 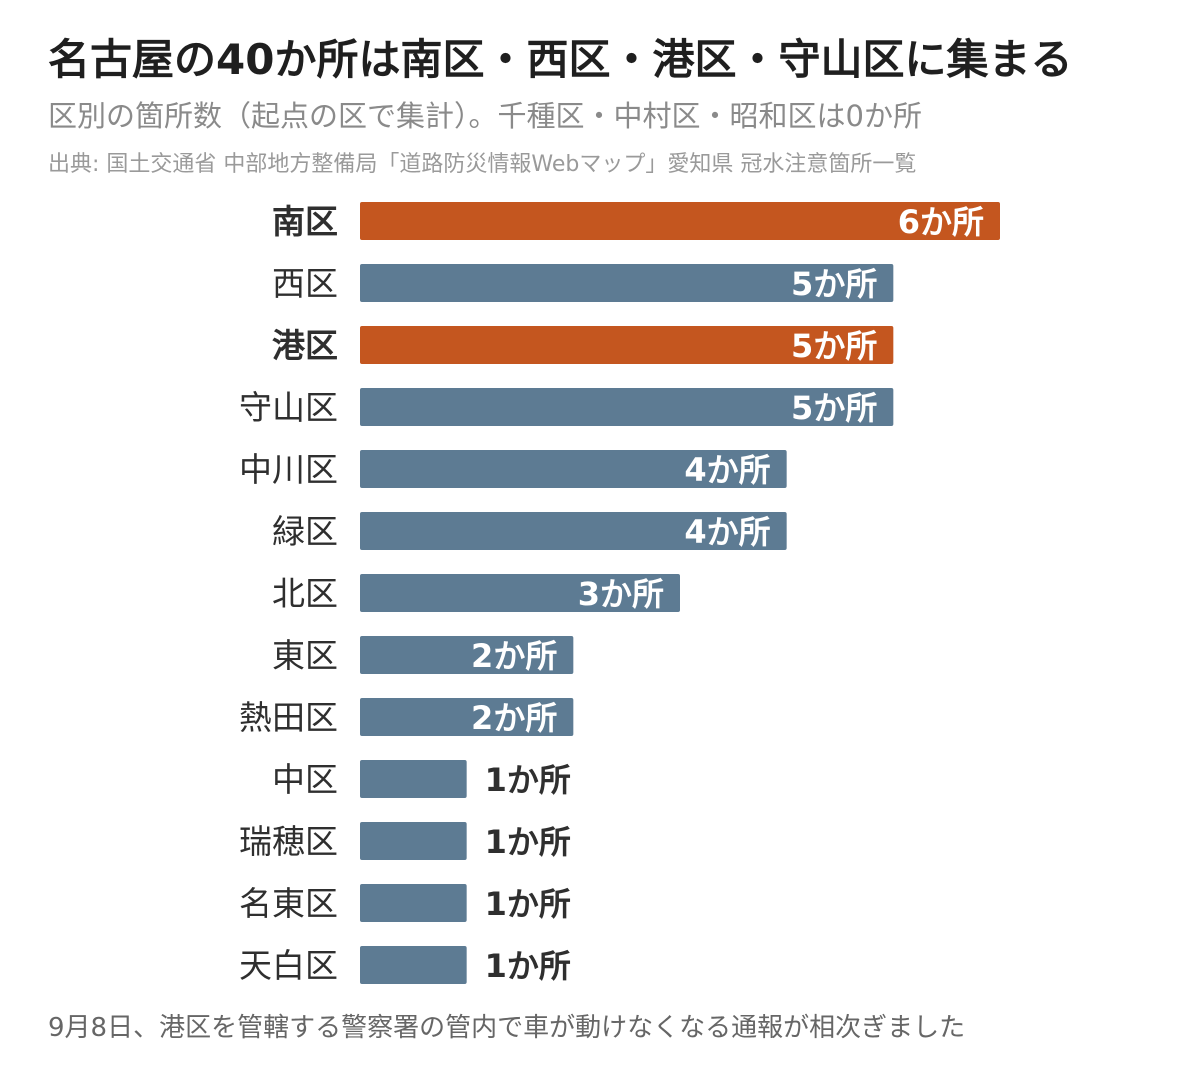 What do you see at coordinates (288, 717) in the screenshot?
I see `category-label: 熱田区` at bounding box center [288, 717].